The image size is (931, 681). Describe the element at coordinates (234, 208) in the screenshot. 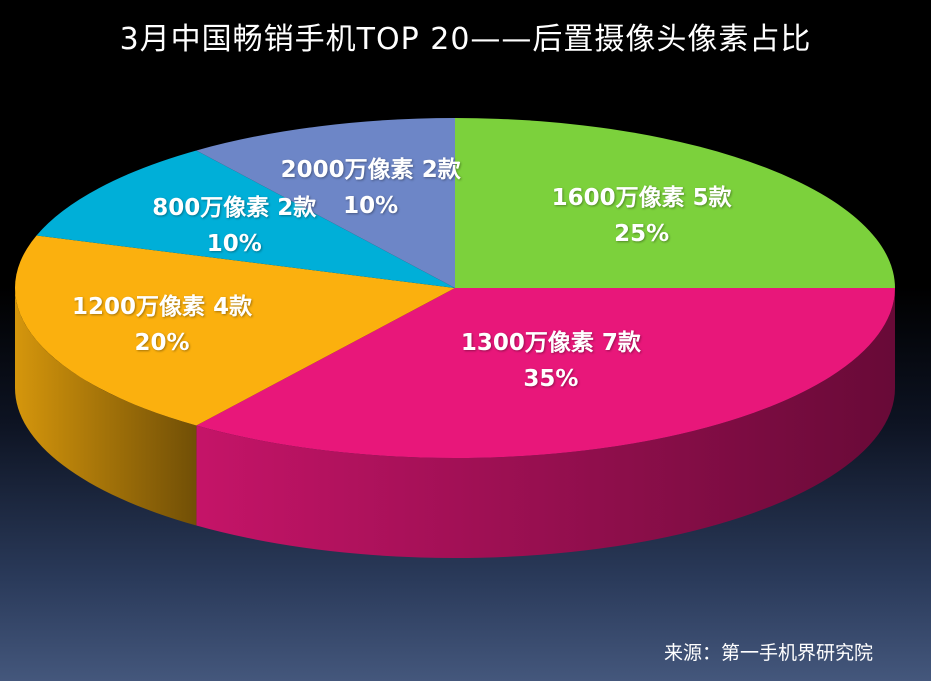

I see `slice-label-name: 800万像素 2款` at that location.